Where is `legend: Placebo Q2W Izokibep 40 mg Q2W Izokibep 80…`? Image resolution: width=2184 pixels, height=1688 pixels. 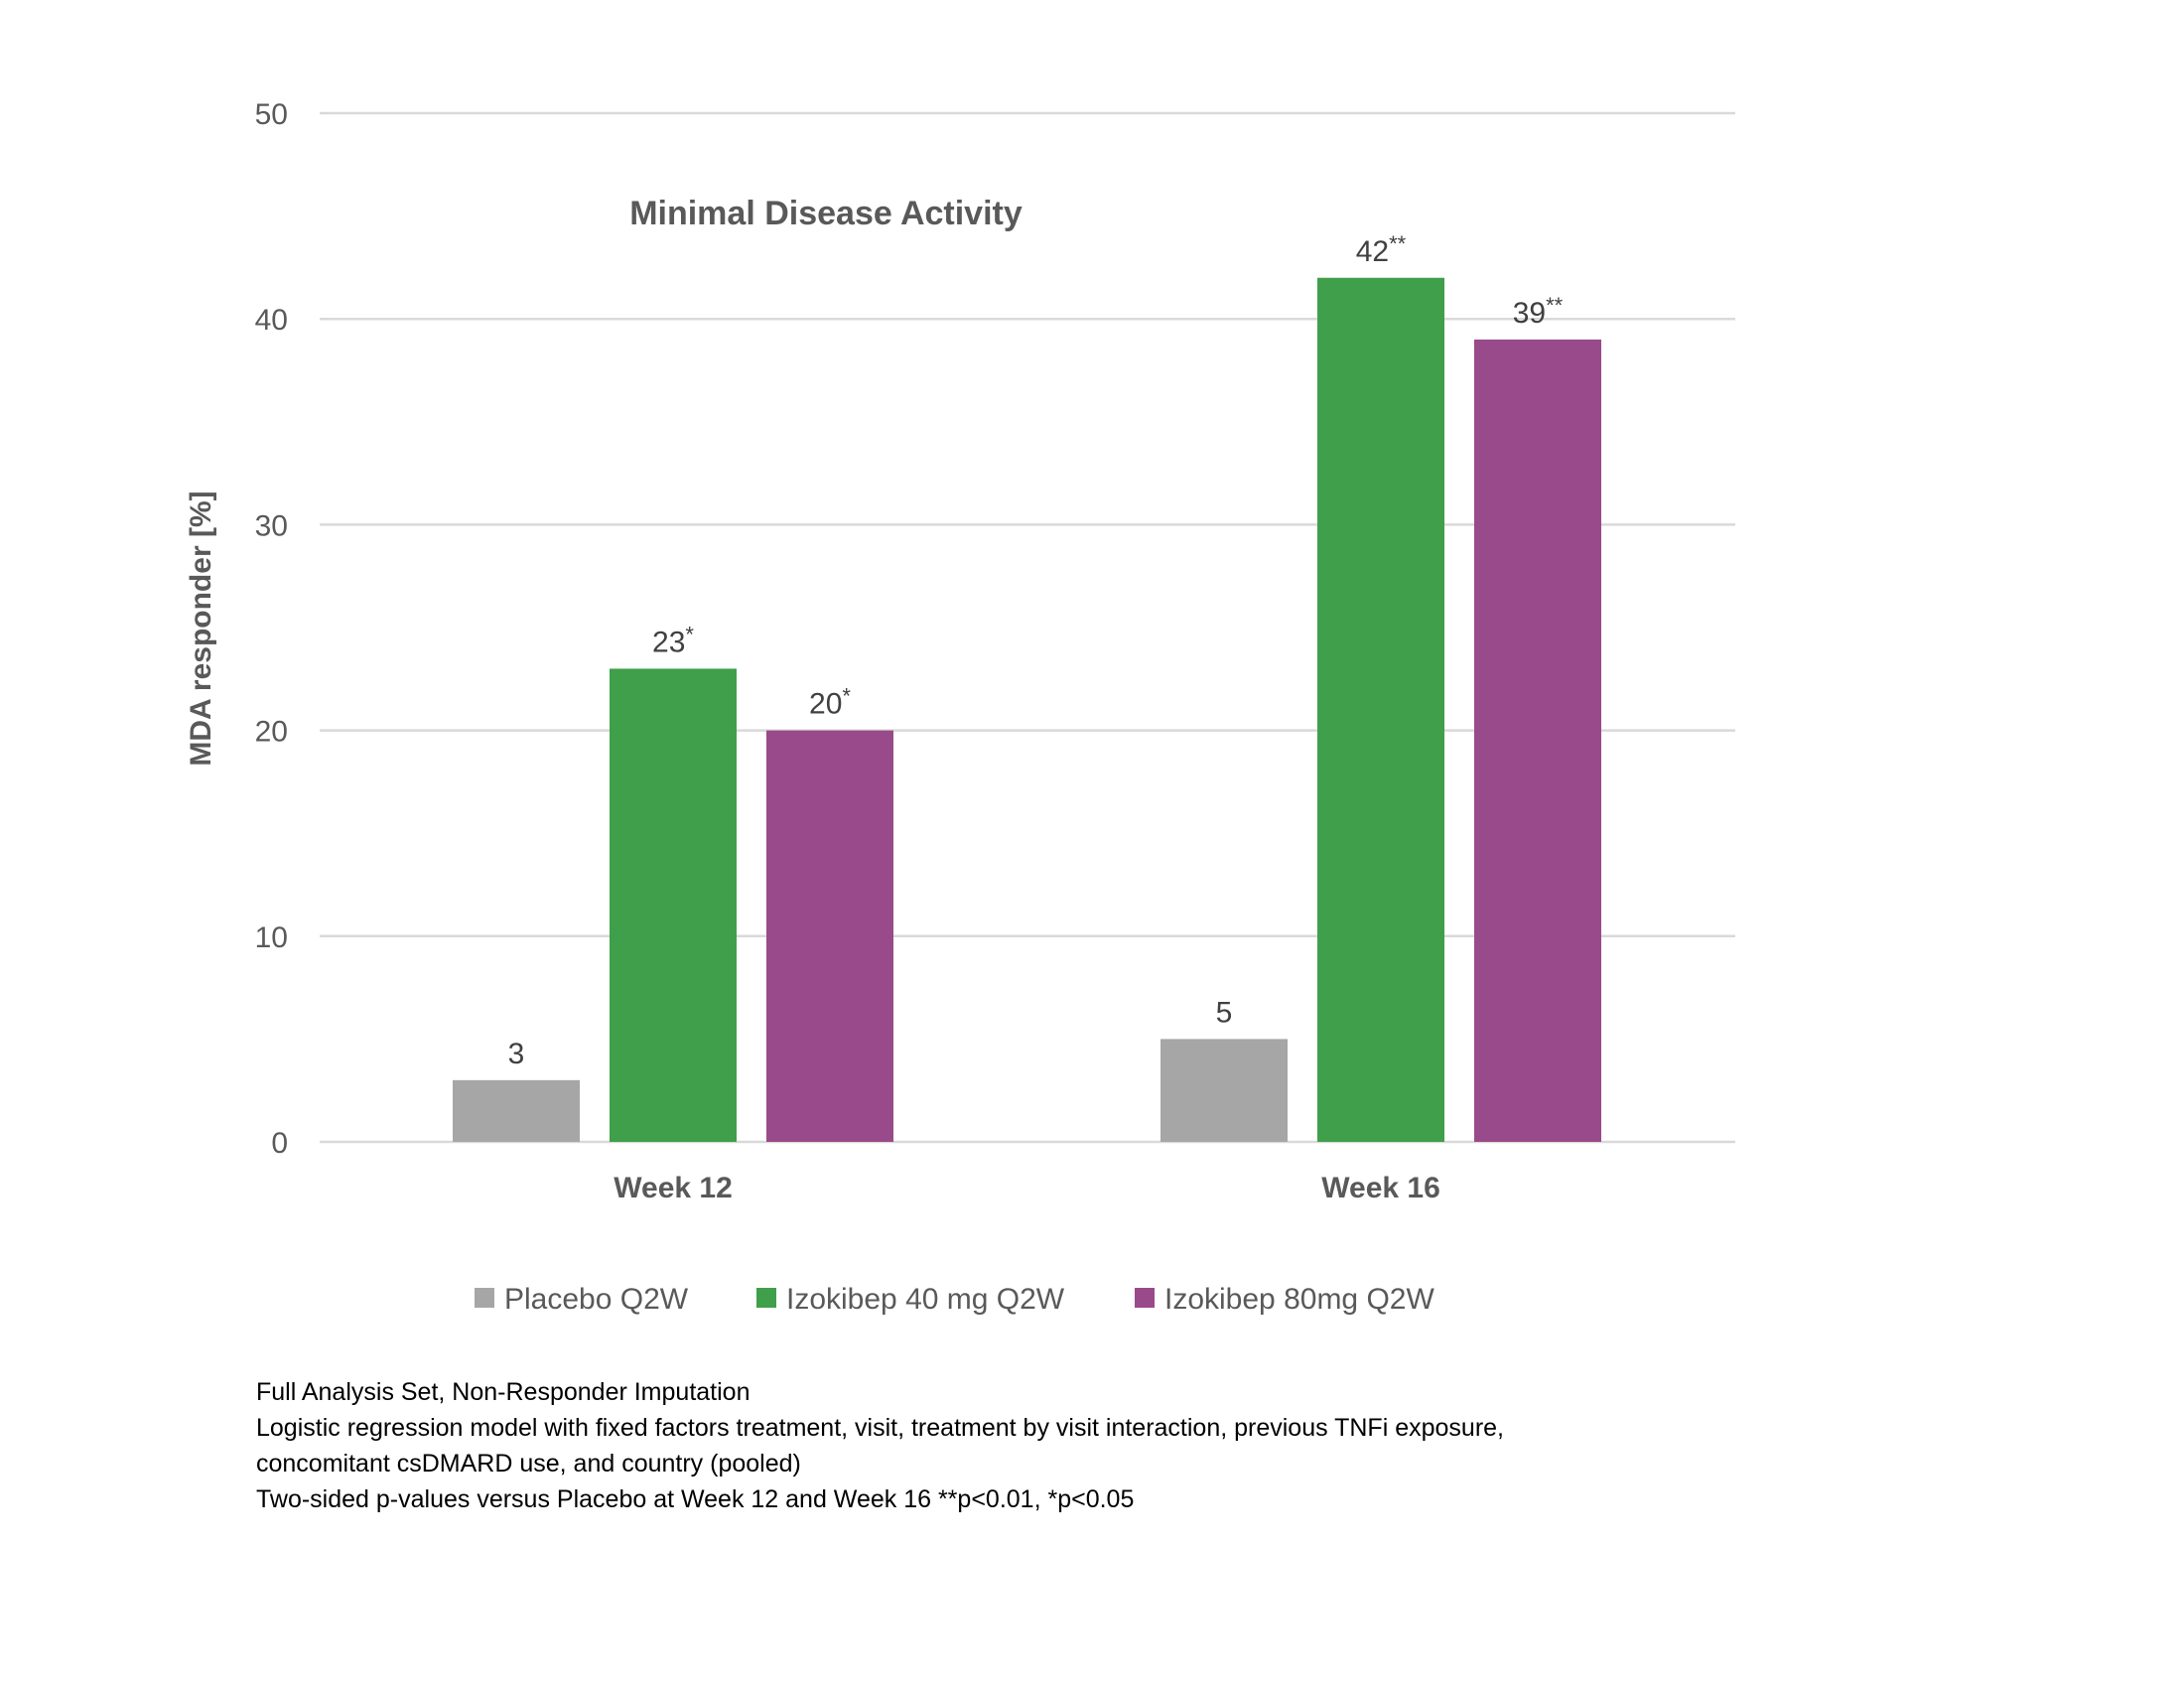 legend: Placebo Q2W Izokibep 40 mg Q2W Izokibep 80… is located at coordinates (954, 1299).